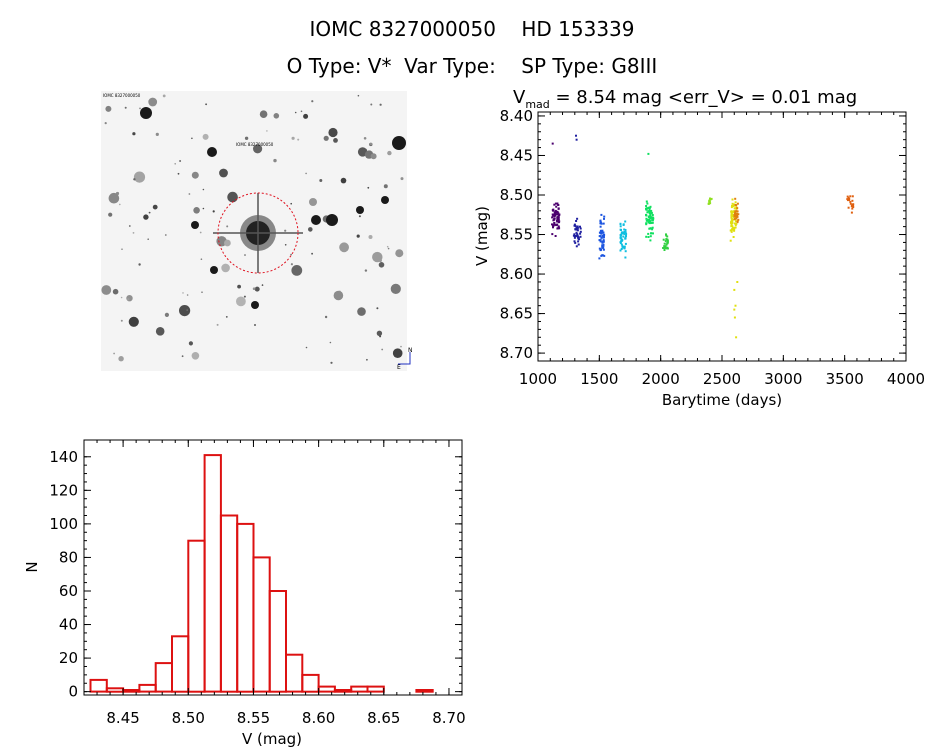 The image size is (944, 747). What do you see at coordinates (516, 235) in the screenshot?
I see `light-curve-ytick-label: 8.55` at bounding box center [516, 235].